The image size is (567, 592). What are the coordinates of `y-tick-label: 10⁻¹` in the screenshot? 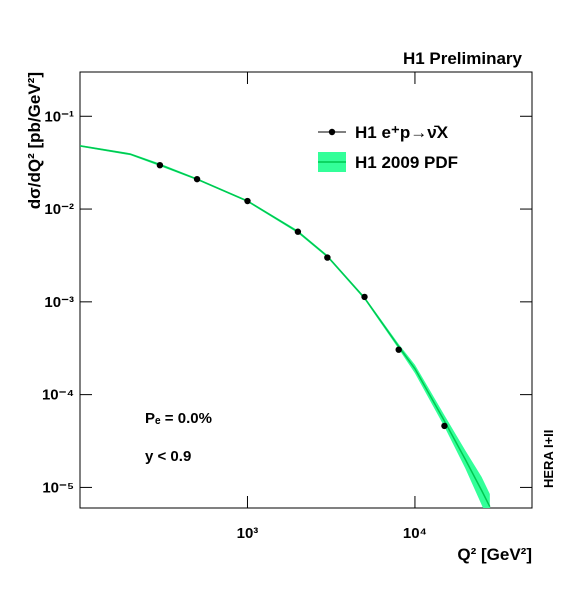 It's located at (59, 116).